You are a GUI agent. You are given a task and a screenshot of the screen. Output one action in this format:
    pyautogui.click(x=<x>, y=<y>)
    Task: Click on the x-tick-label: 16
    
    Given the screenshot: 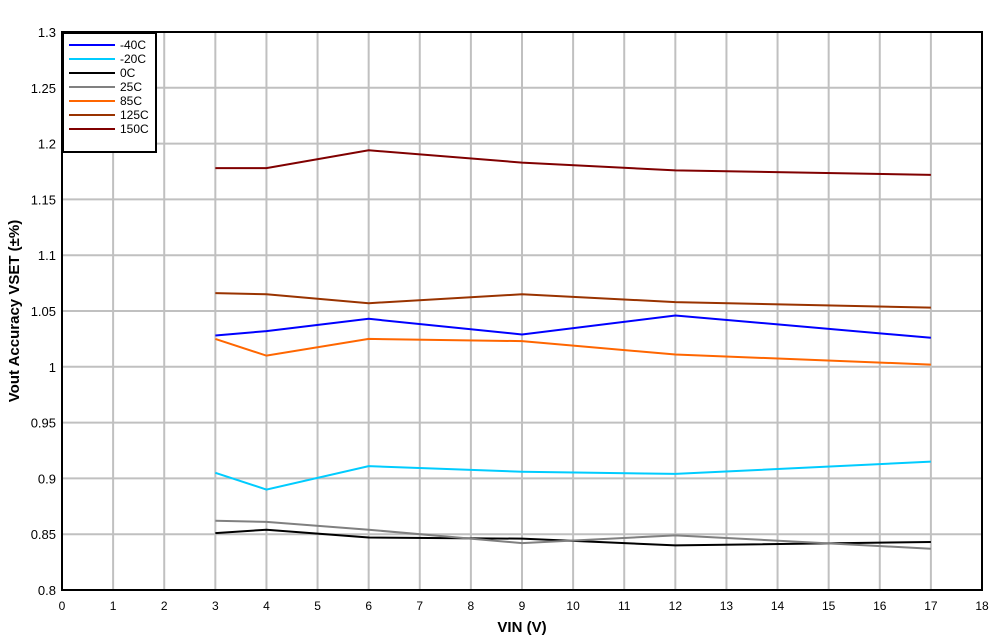 What is the action you would take?
    pyautogui.click(x=880, y=606)
    